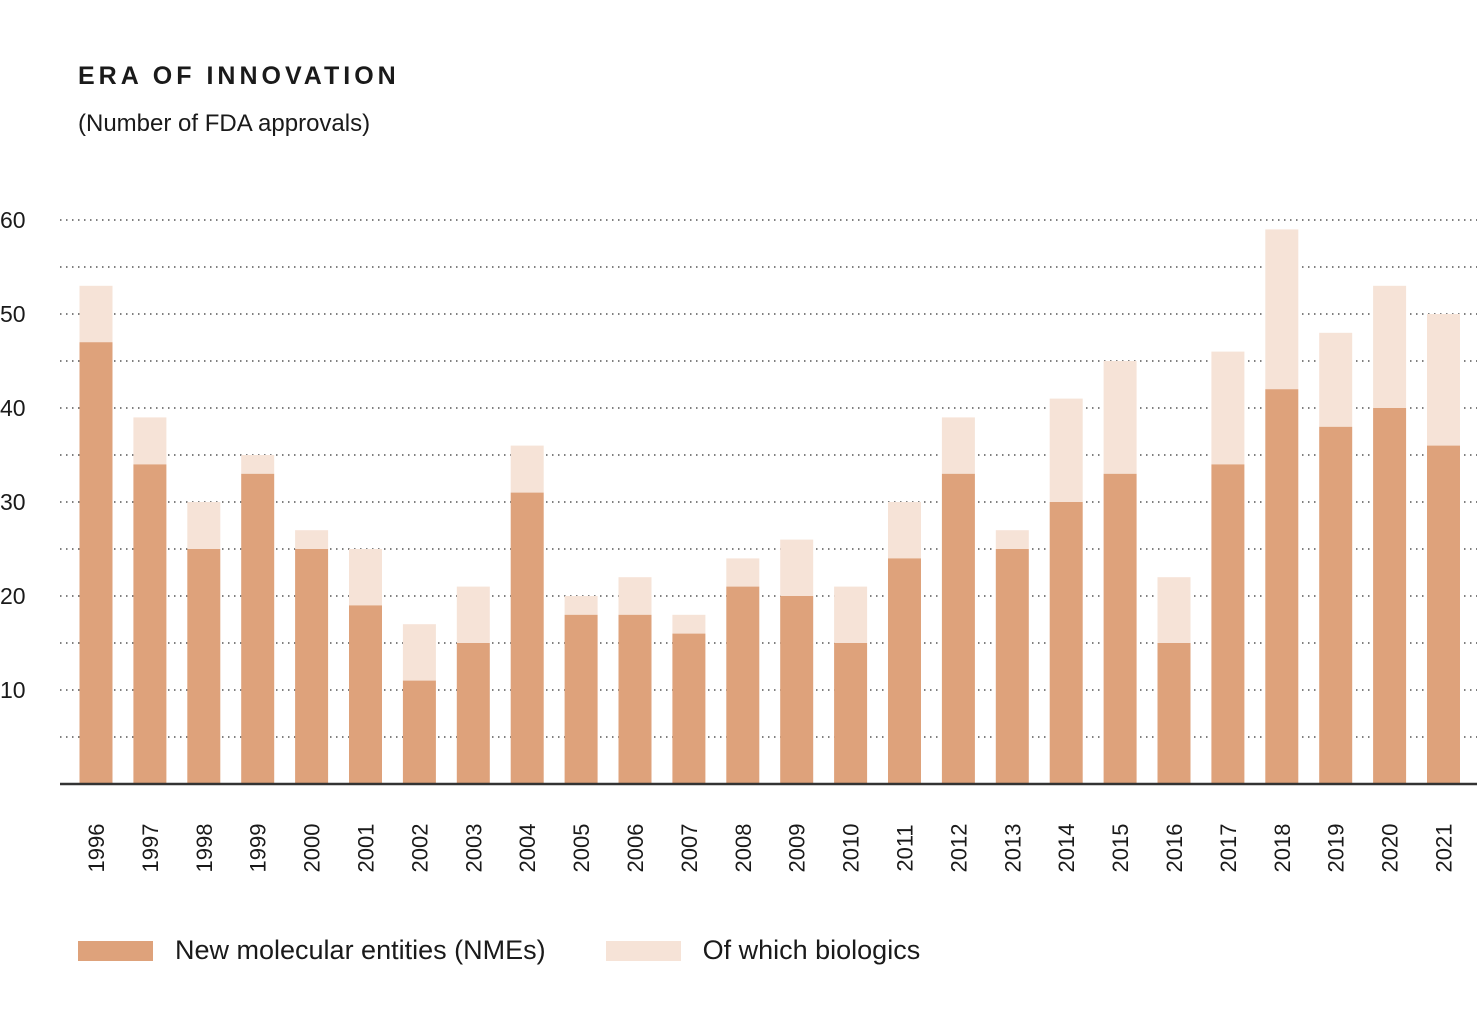 The image size is (1477, 1023). Describe the element at coordinates (473, 848) in the screenshot. I see `x-tick-label: 2003` at that location.